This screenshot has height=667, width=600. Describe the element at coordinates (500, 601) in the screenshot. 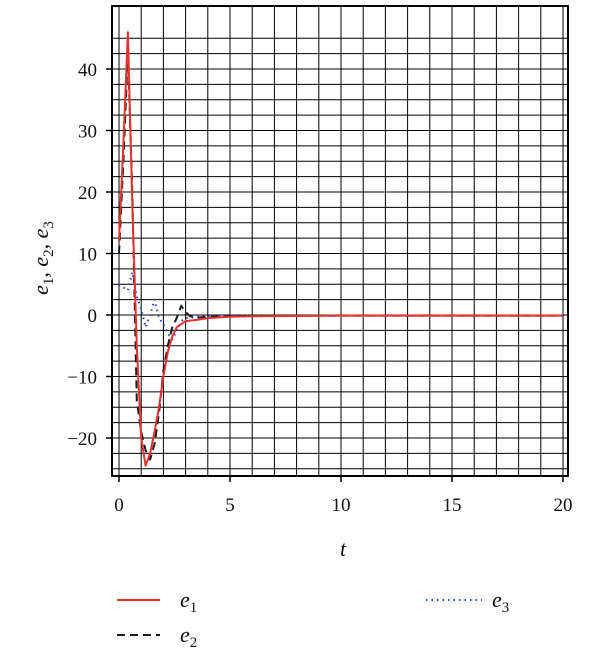

I see `legend-label-e3: e3` at that location.